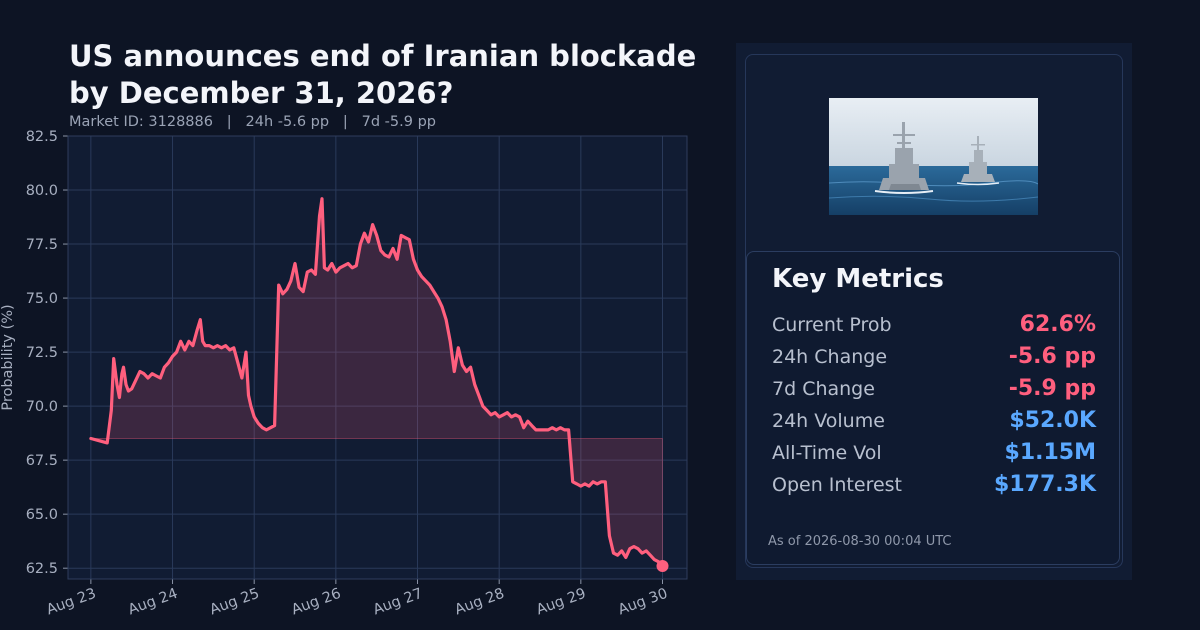 The image size is (1200, 630). Describe the element at coordinates (1045, 484) in the screenshot. I see `metric-value: $177.3K` at that location.